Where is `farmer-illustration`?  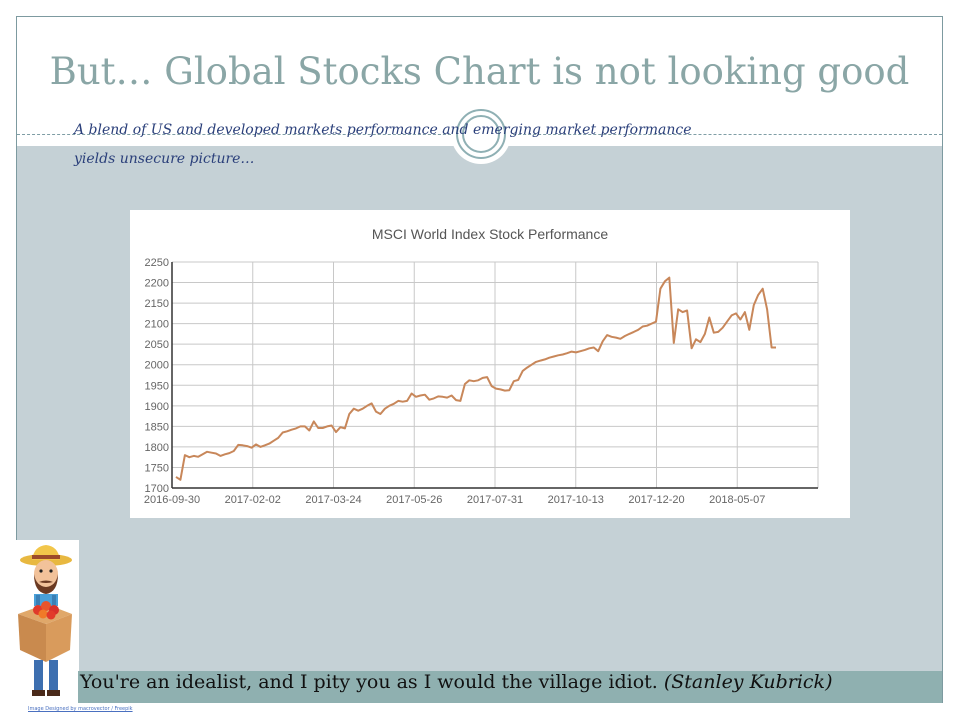
farmer-illustration is located at coordinates (47, 621).